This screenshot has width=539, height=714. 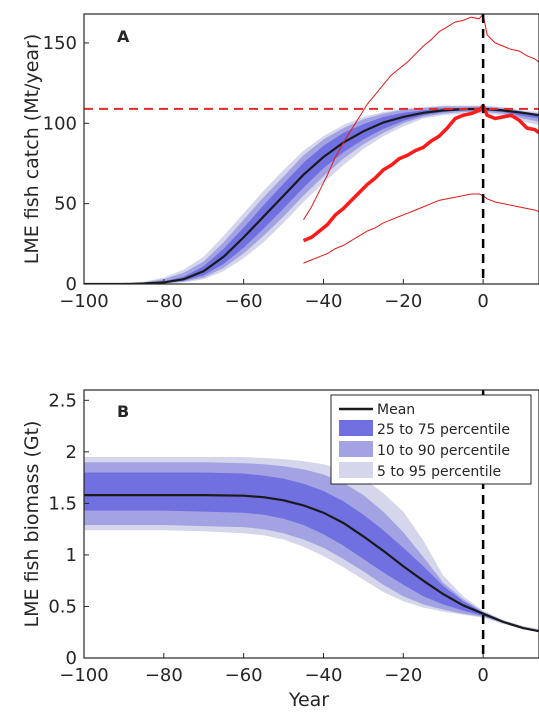 I want to click on panel-b-y-tick-label: 1.5, so click(x=62, y=503).